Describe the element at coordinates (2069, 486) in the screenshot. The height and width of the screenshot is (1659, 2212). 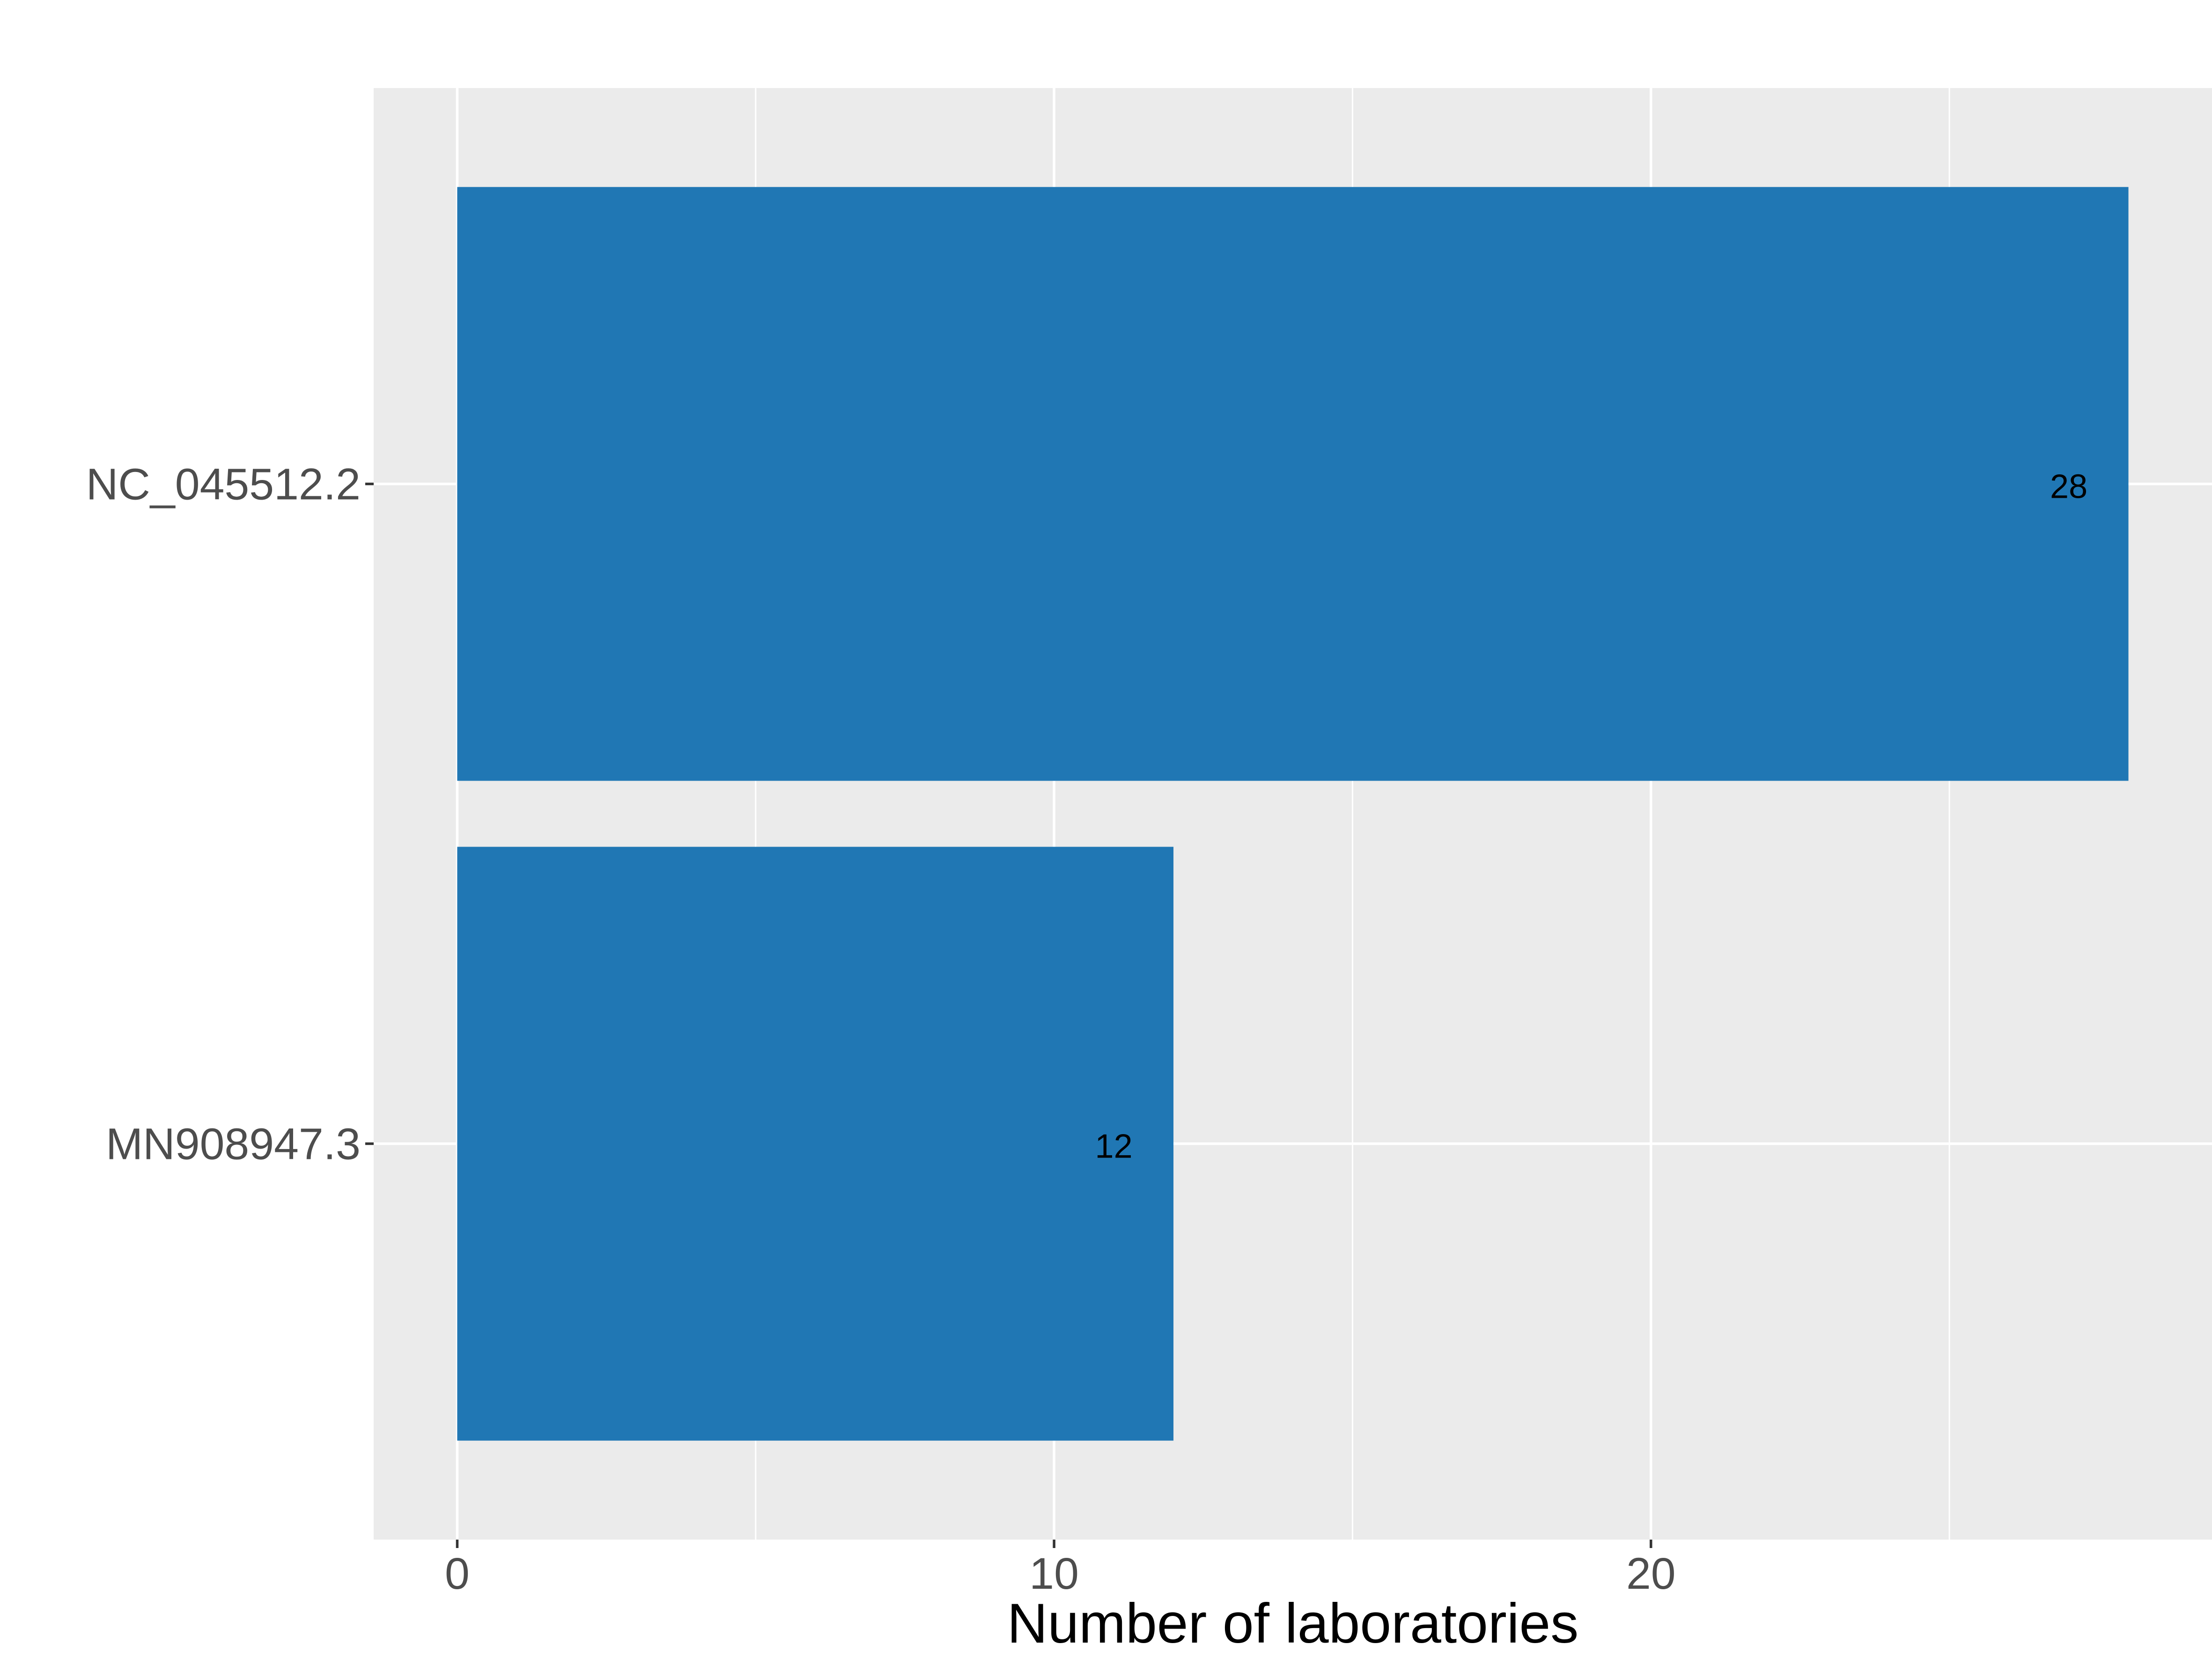
I see `data-label-NC_045512.2: 28` at that location.